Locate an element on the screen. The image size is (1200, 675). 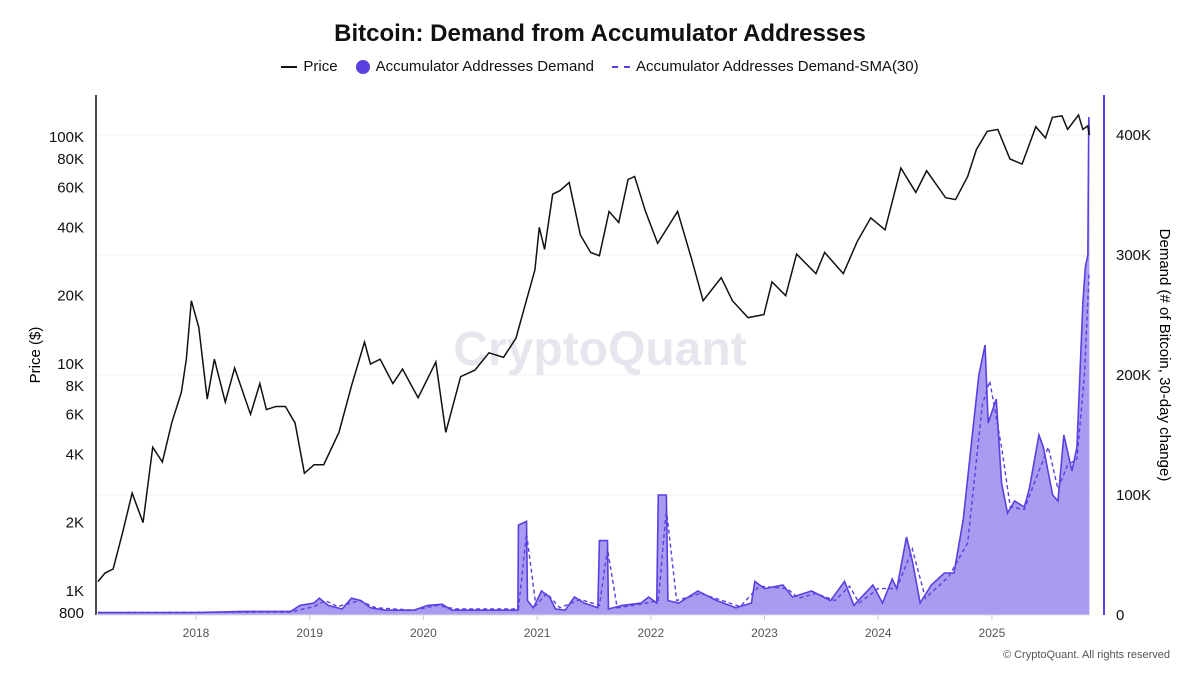
y-axis-right-label: Demand (# of Bitcoin, 30-day change) is located at coordinates (1164, 355).